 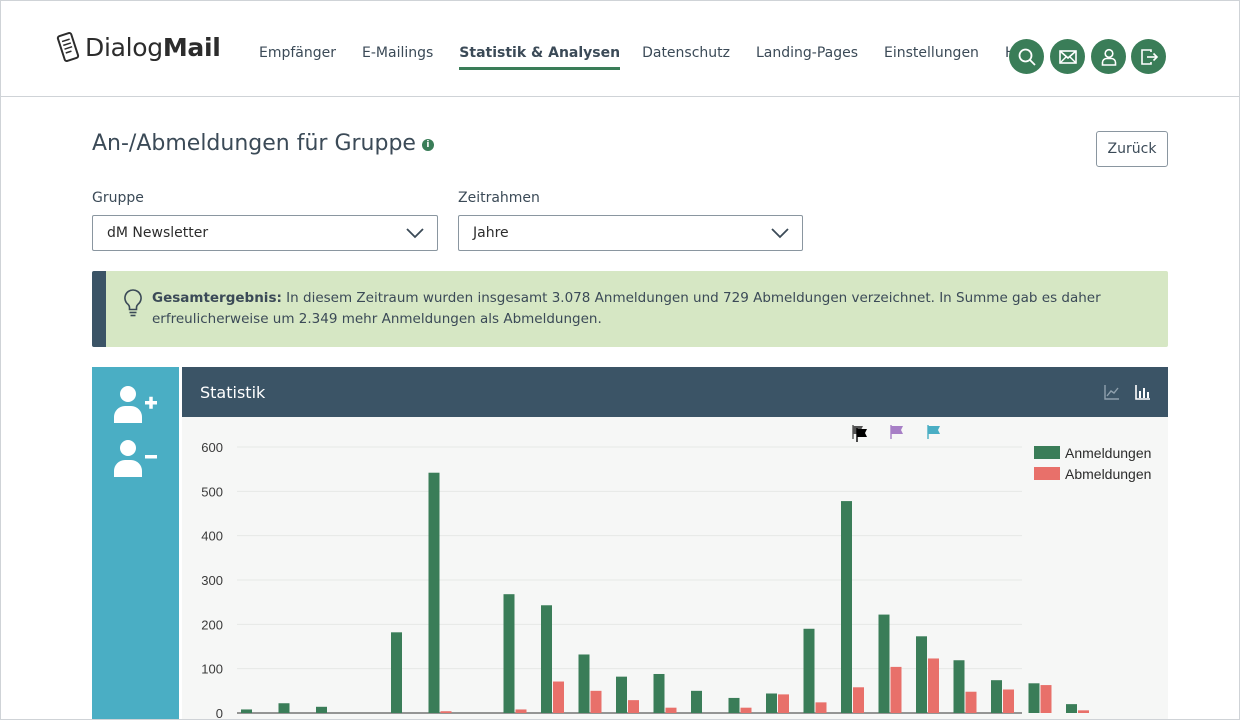 What do you see at coordinates (1132, 149) in the screenshot?
I see `back-button: Zurück` at bounding box center [1132, 149].